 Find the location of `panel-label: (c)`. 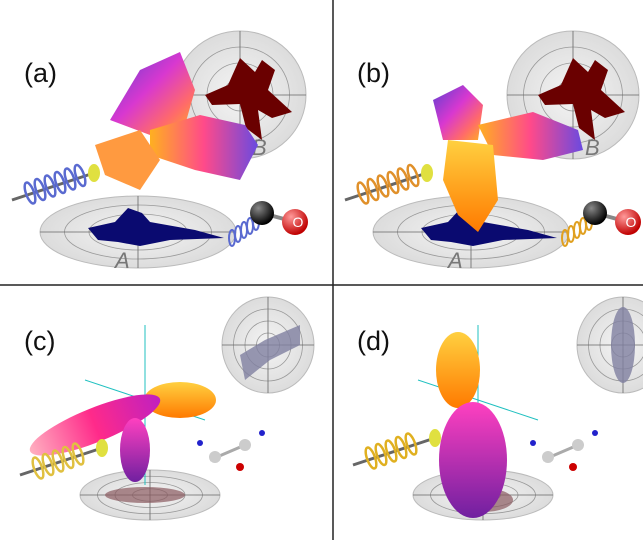

panel-label: (c) is located at coordinates (39, 341).